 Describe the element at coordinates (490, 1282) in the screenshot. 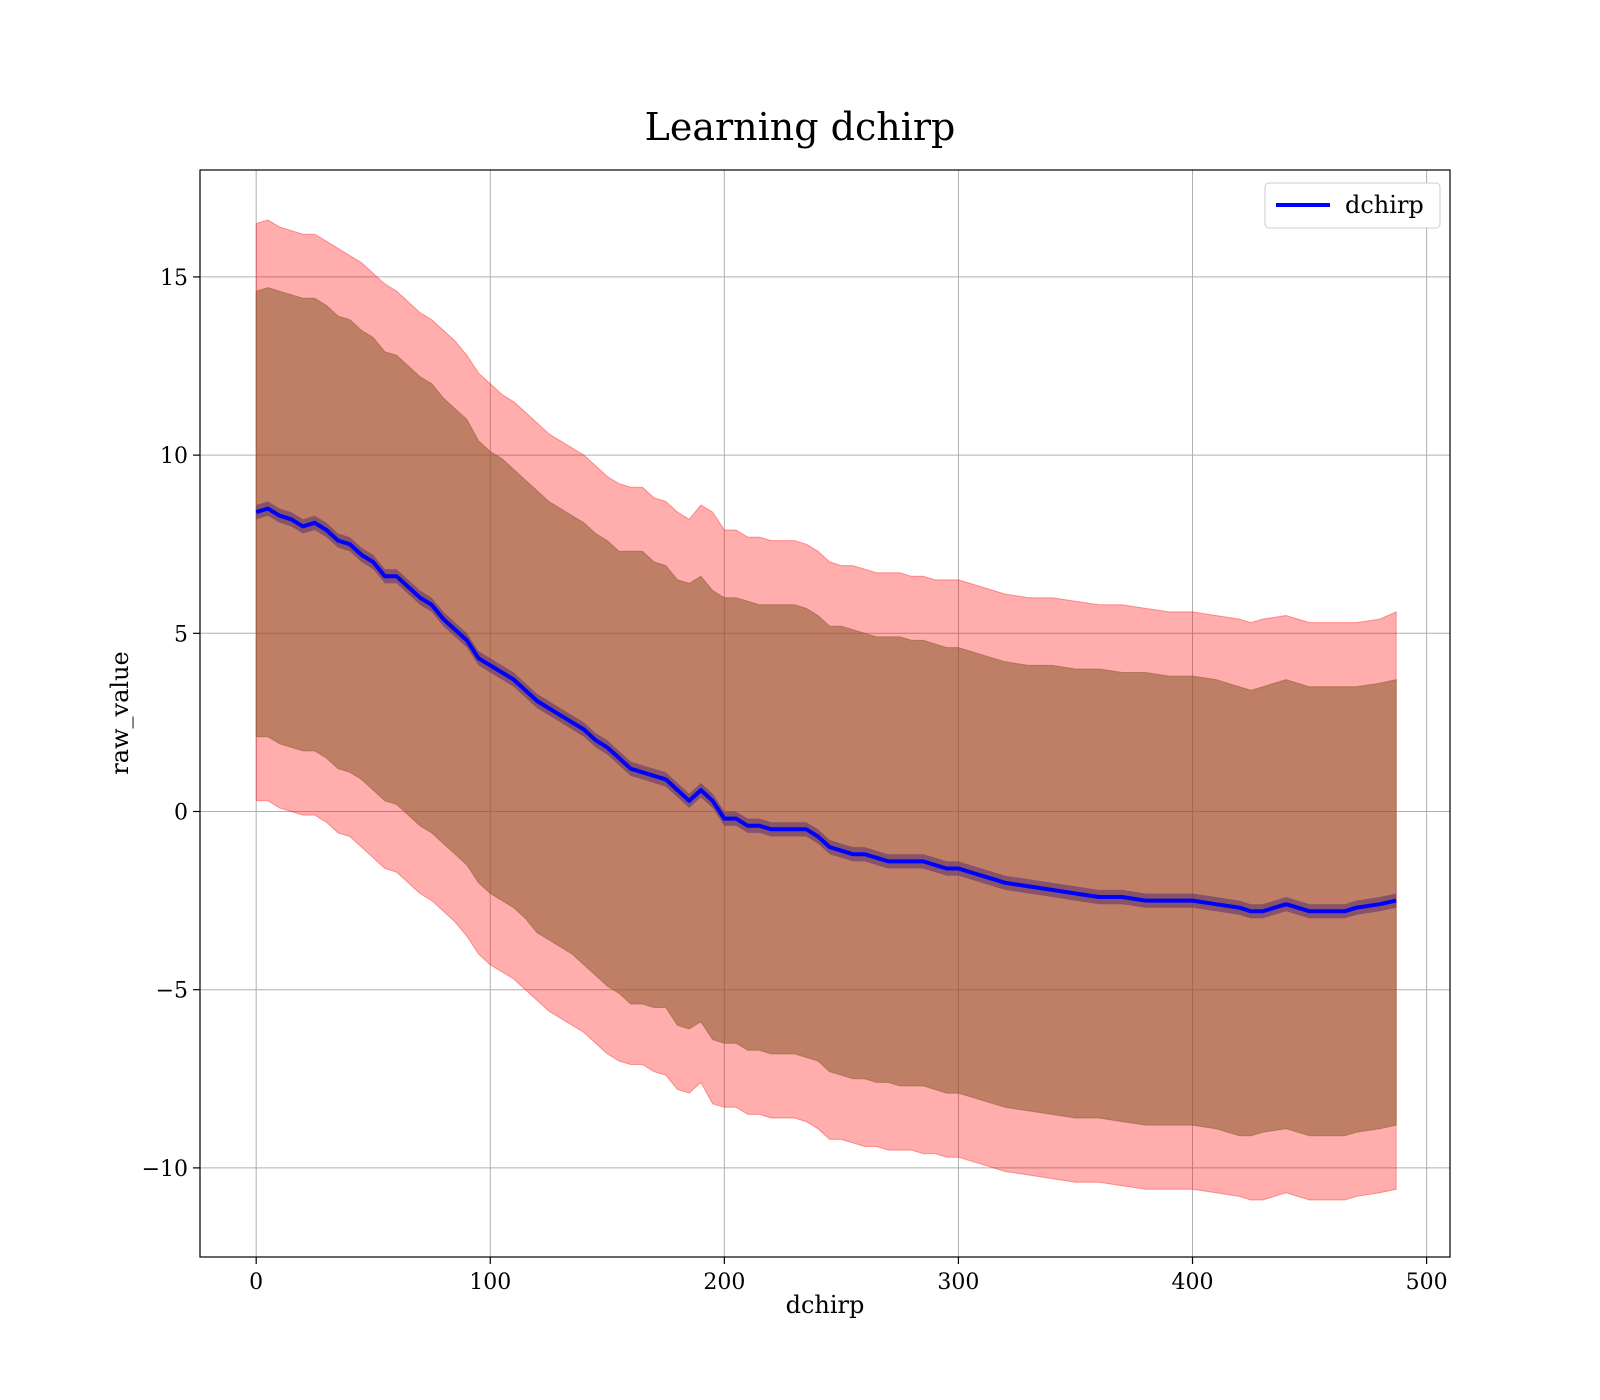

I see `x-tick-label: 100` at that location.